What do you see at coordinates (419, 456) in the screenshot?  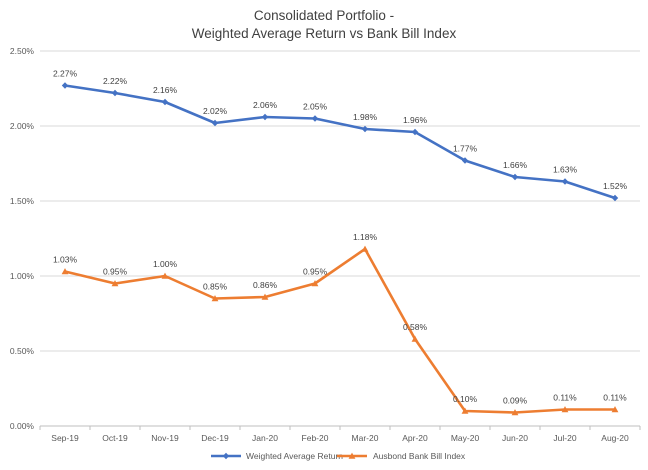 I see `legend-label: Ausbond Bank Bill Index` at bounding box center [419, 456].